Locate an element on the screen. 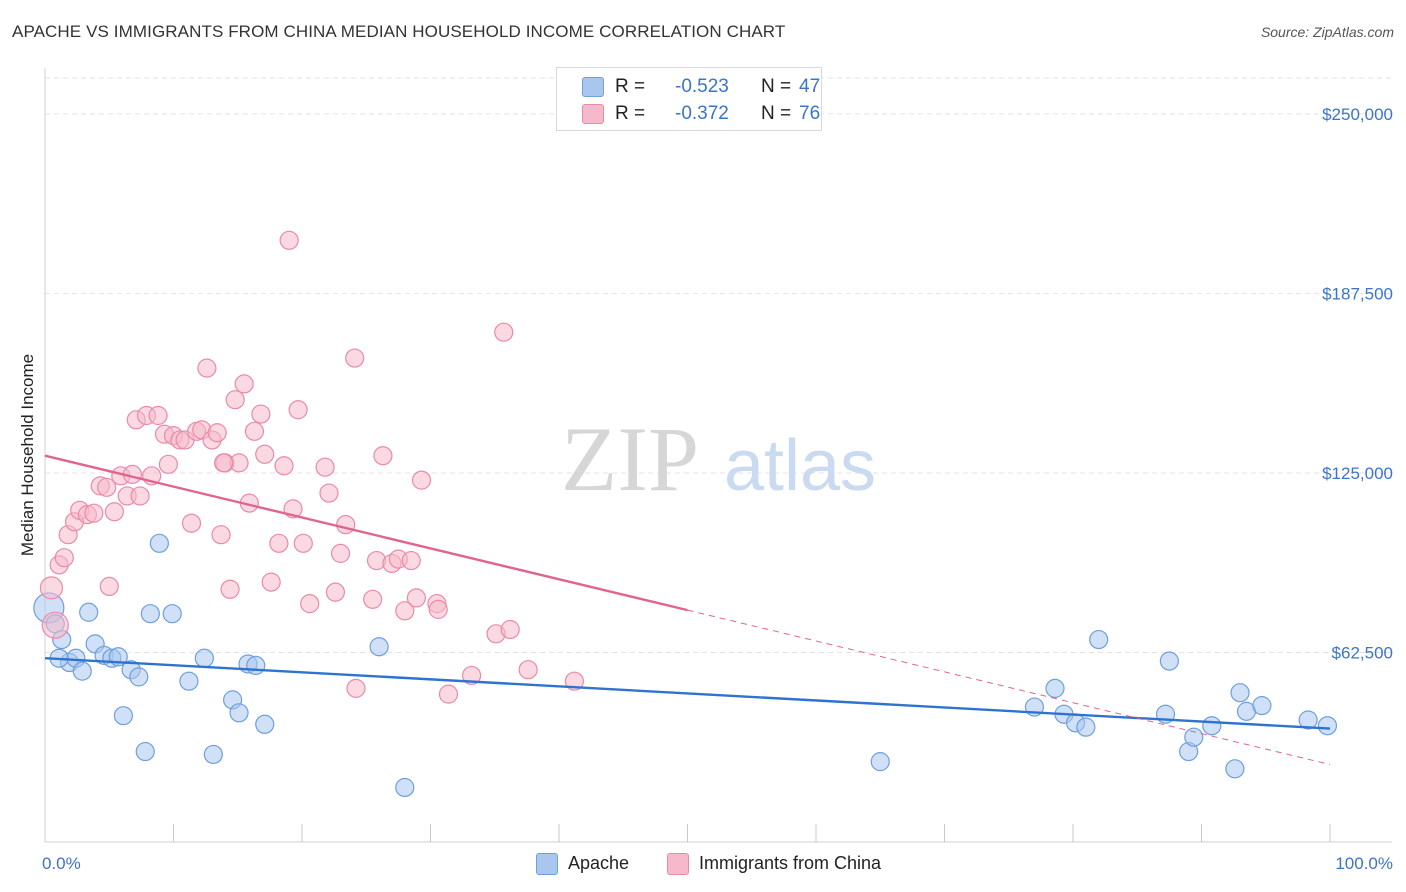  y-tick-label: $187,500 is located at coordinates (1357, 293).